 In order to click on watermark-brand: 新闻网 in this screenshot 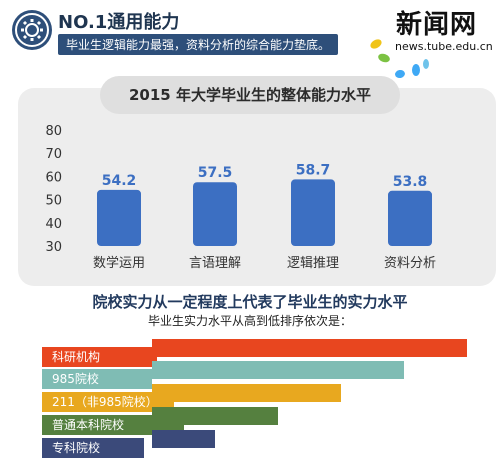, I will do `click(437, 25)`.